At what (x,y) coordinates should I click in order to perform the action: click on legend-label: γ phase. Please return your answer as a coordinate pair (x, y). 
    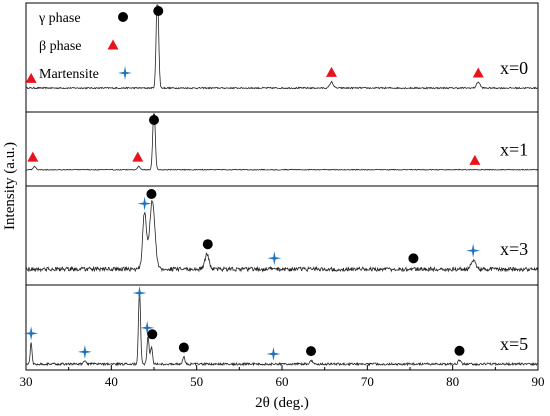
    Looking at the image, I should click on (59, 18).